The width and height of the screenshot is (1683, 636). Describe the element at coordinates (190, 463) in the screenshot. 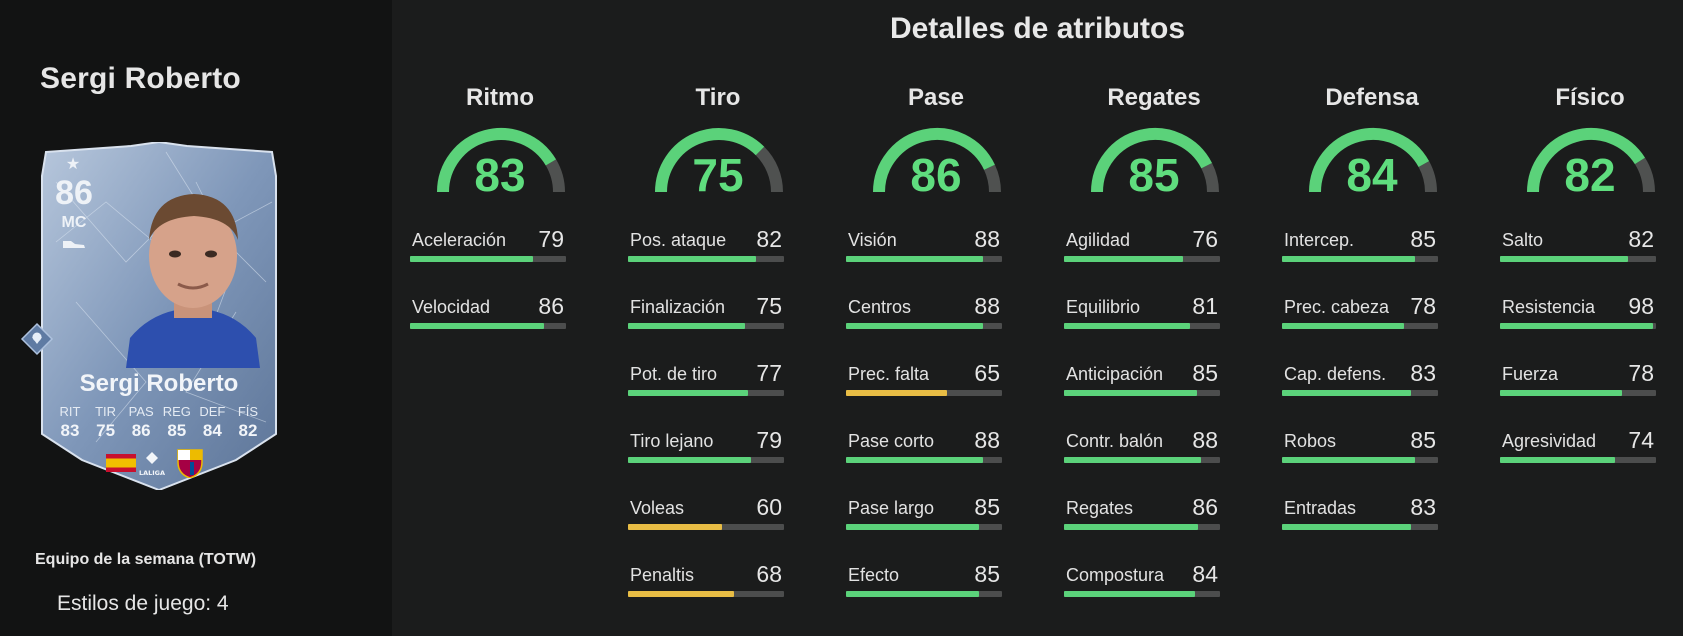

I see `club-crest-icon` at that location.